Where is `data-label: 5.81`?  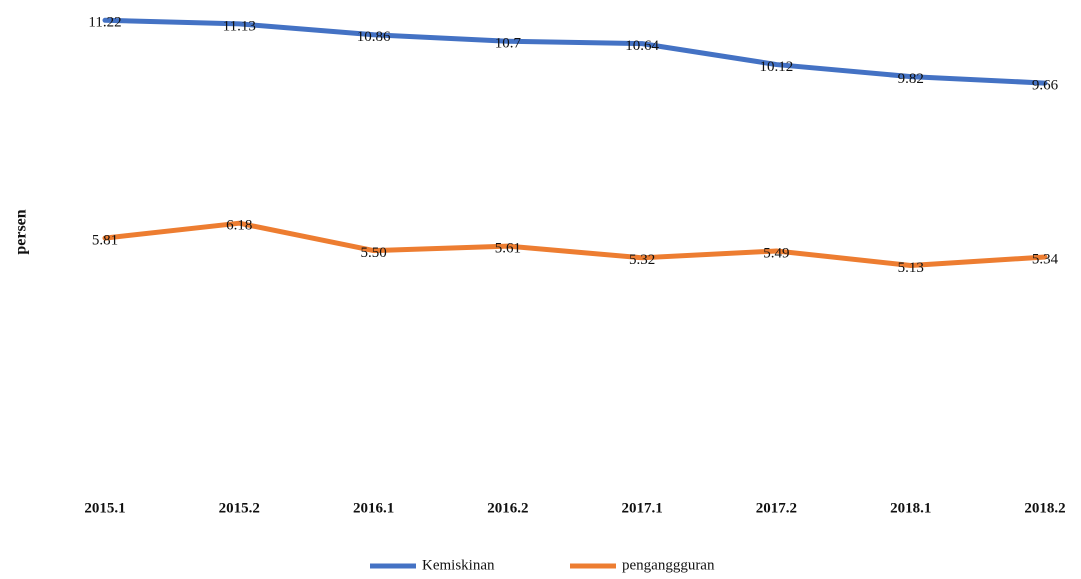 data-label: 5.81 is located at coordinates (105, 241).